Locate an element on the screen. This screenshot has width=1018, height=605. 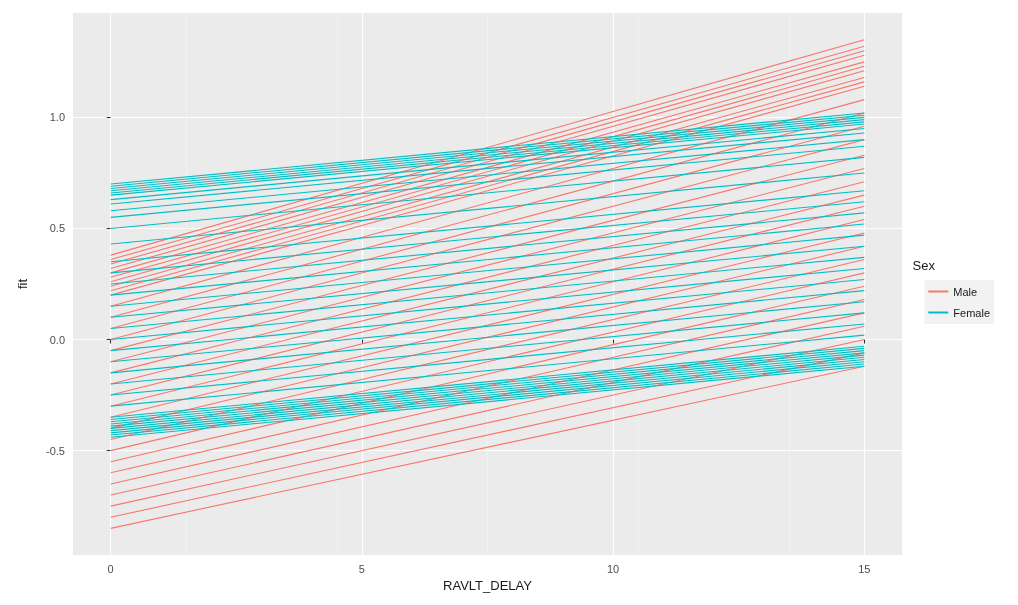
x-tick-label: 0 is located at coordinates (110, 568).